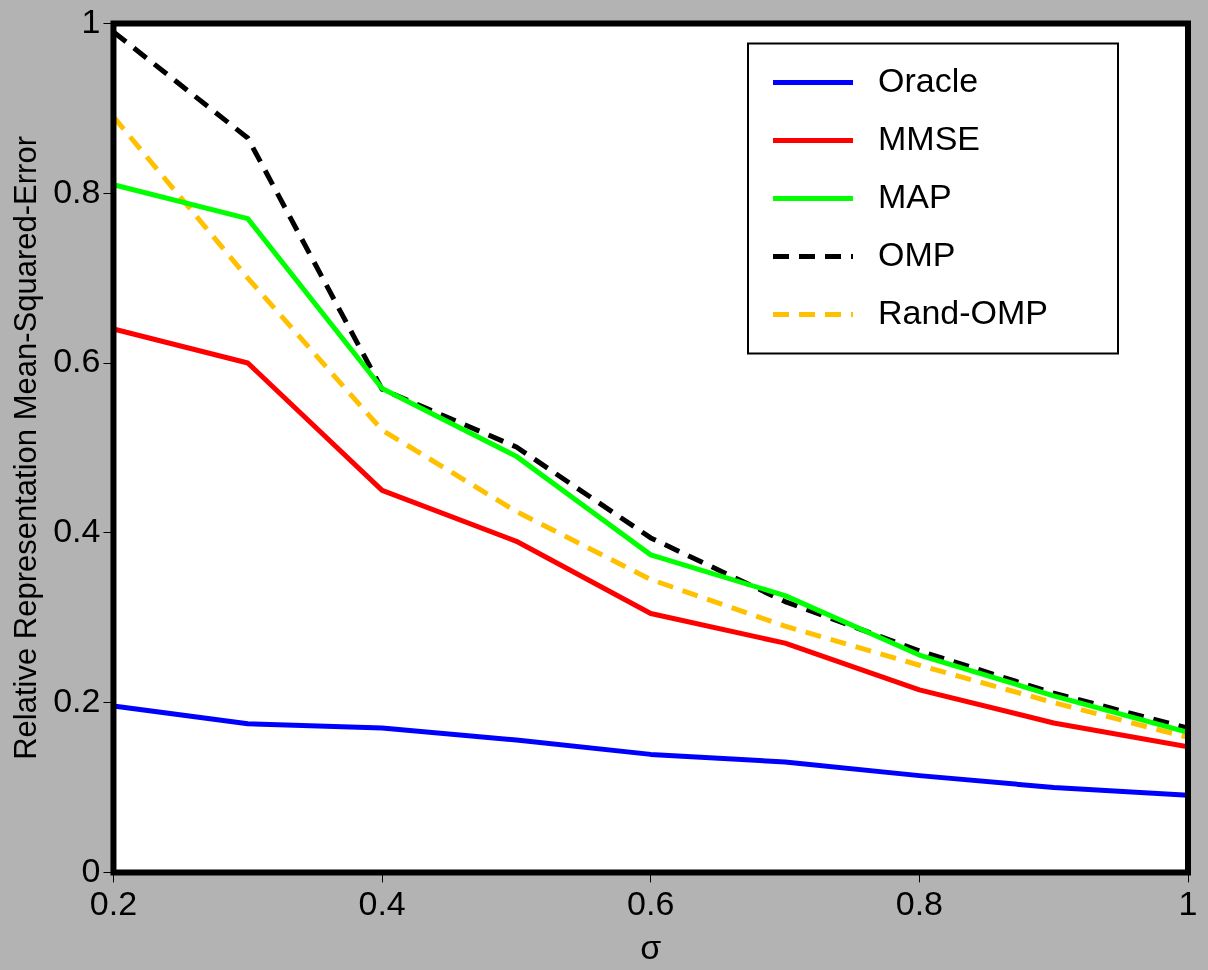 The height and width of the screenshot is (970, 1208). What do you see at coordinates (77, 190) in the screenshot?
I see `y-tick-label: 0.8` at bounding box center [77, 190].